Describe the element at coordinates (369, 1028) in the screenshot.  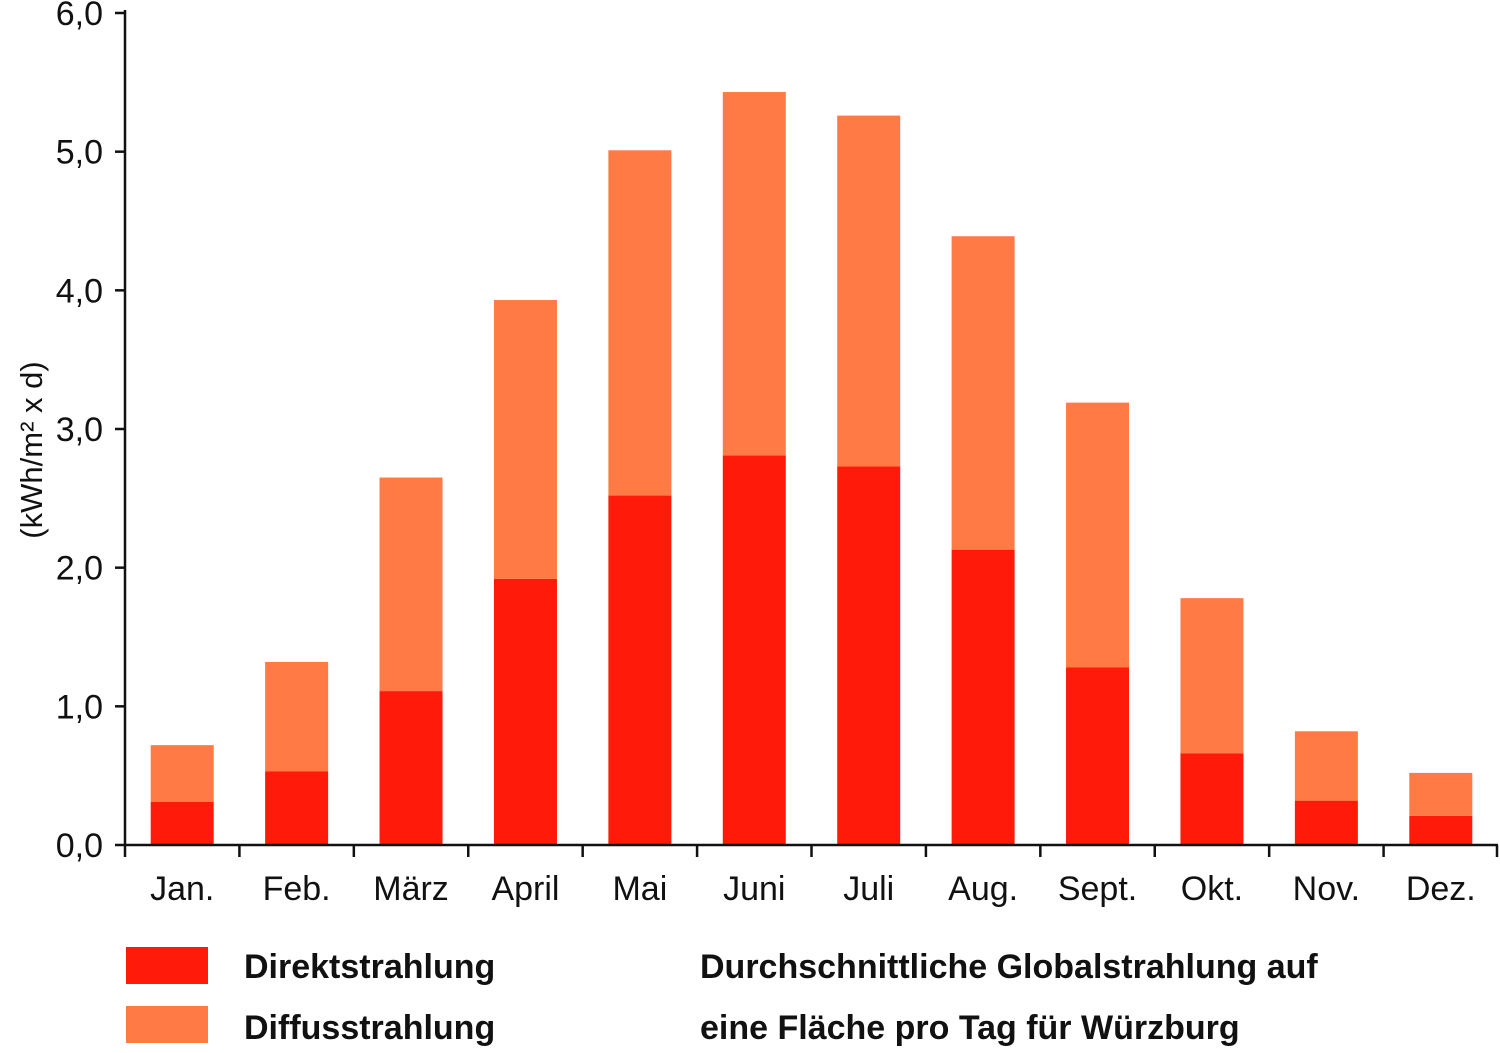
I see `legend-label-diffusstrahlung: Diffusstrahlung` at that location.